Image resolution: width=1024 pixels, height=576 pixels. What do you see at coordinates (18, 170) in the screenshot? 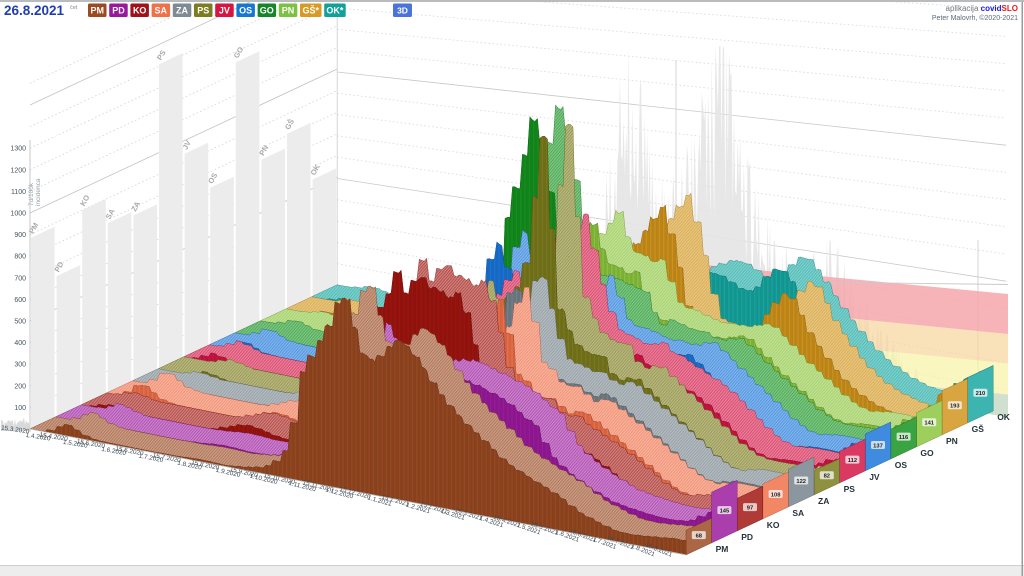
I see `svg-text: 1200` at bounding box center [18, 170].